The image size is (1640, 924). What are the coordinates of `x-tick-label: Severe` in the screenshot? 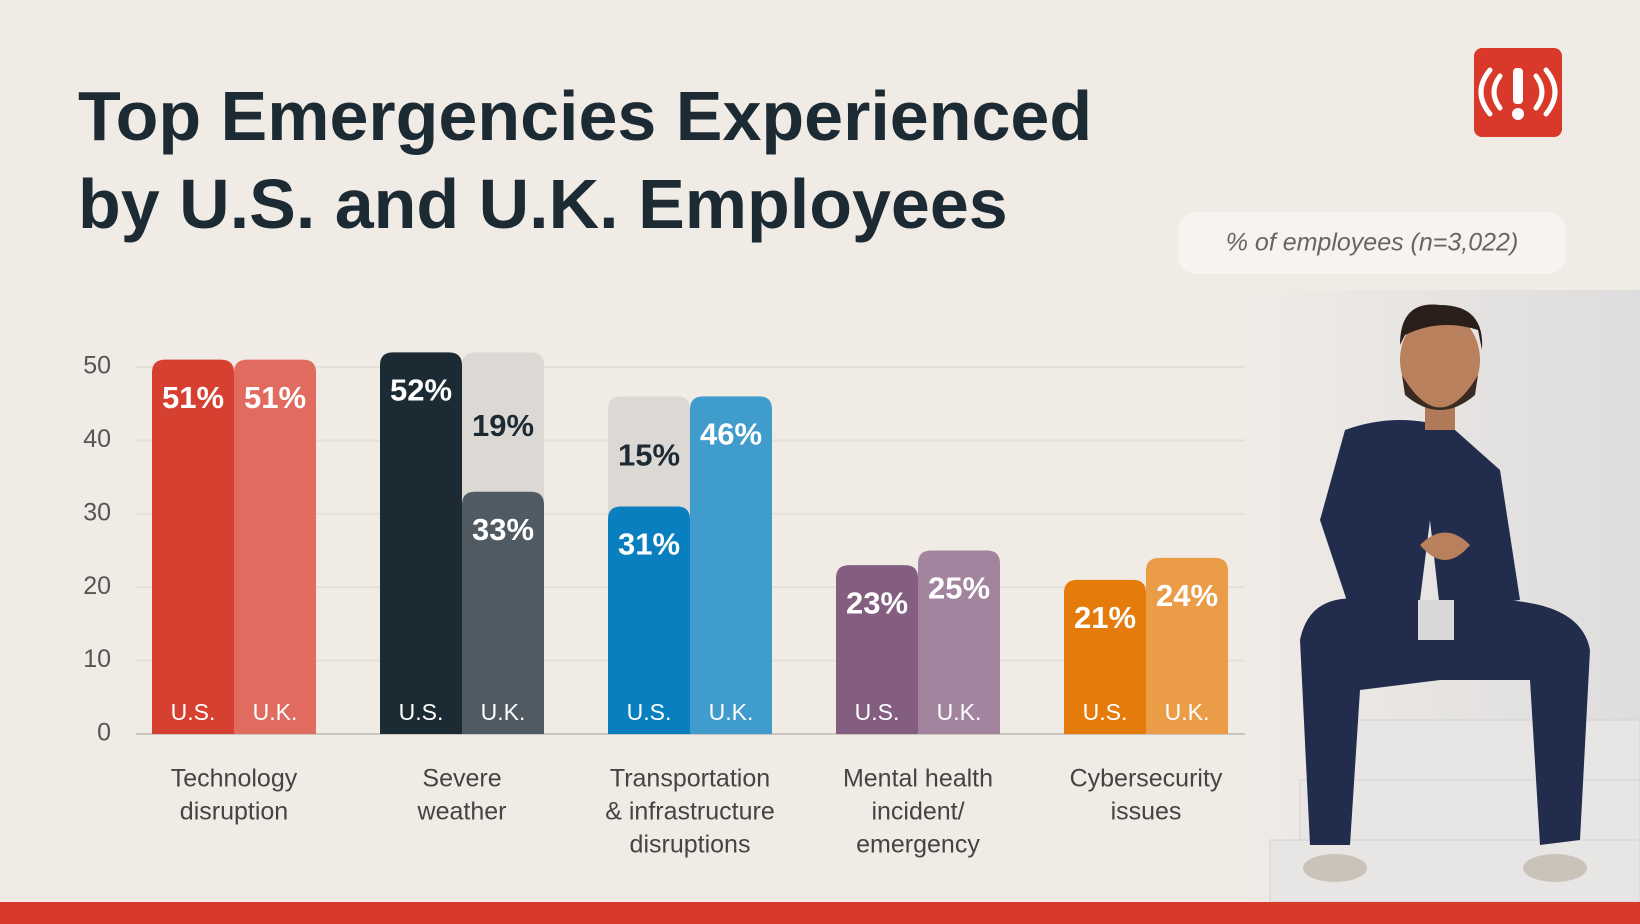 It's located at (461, 779).